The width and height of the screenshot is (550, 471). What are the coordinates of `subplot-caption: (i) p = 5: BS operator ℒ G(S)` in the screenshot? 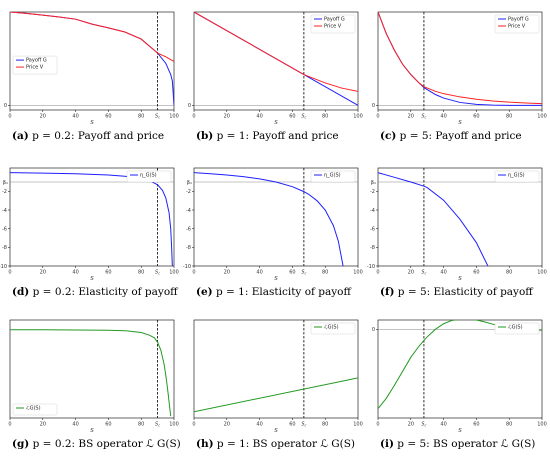 It's located at (457, 444).